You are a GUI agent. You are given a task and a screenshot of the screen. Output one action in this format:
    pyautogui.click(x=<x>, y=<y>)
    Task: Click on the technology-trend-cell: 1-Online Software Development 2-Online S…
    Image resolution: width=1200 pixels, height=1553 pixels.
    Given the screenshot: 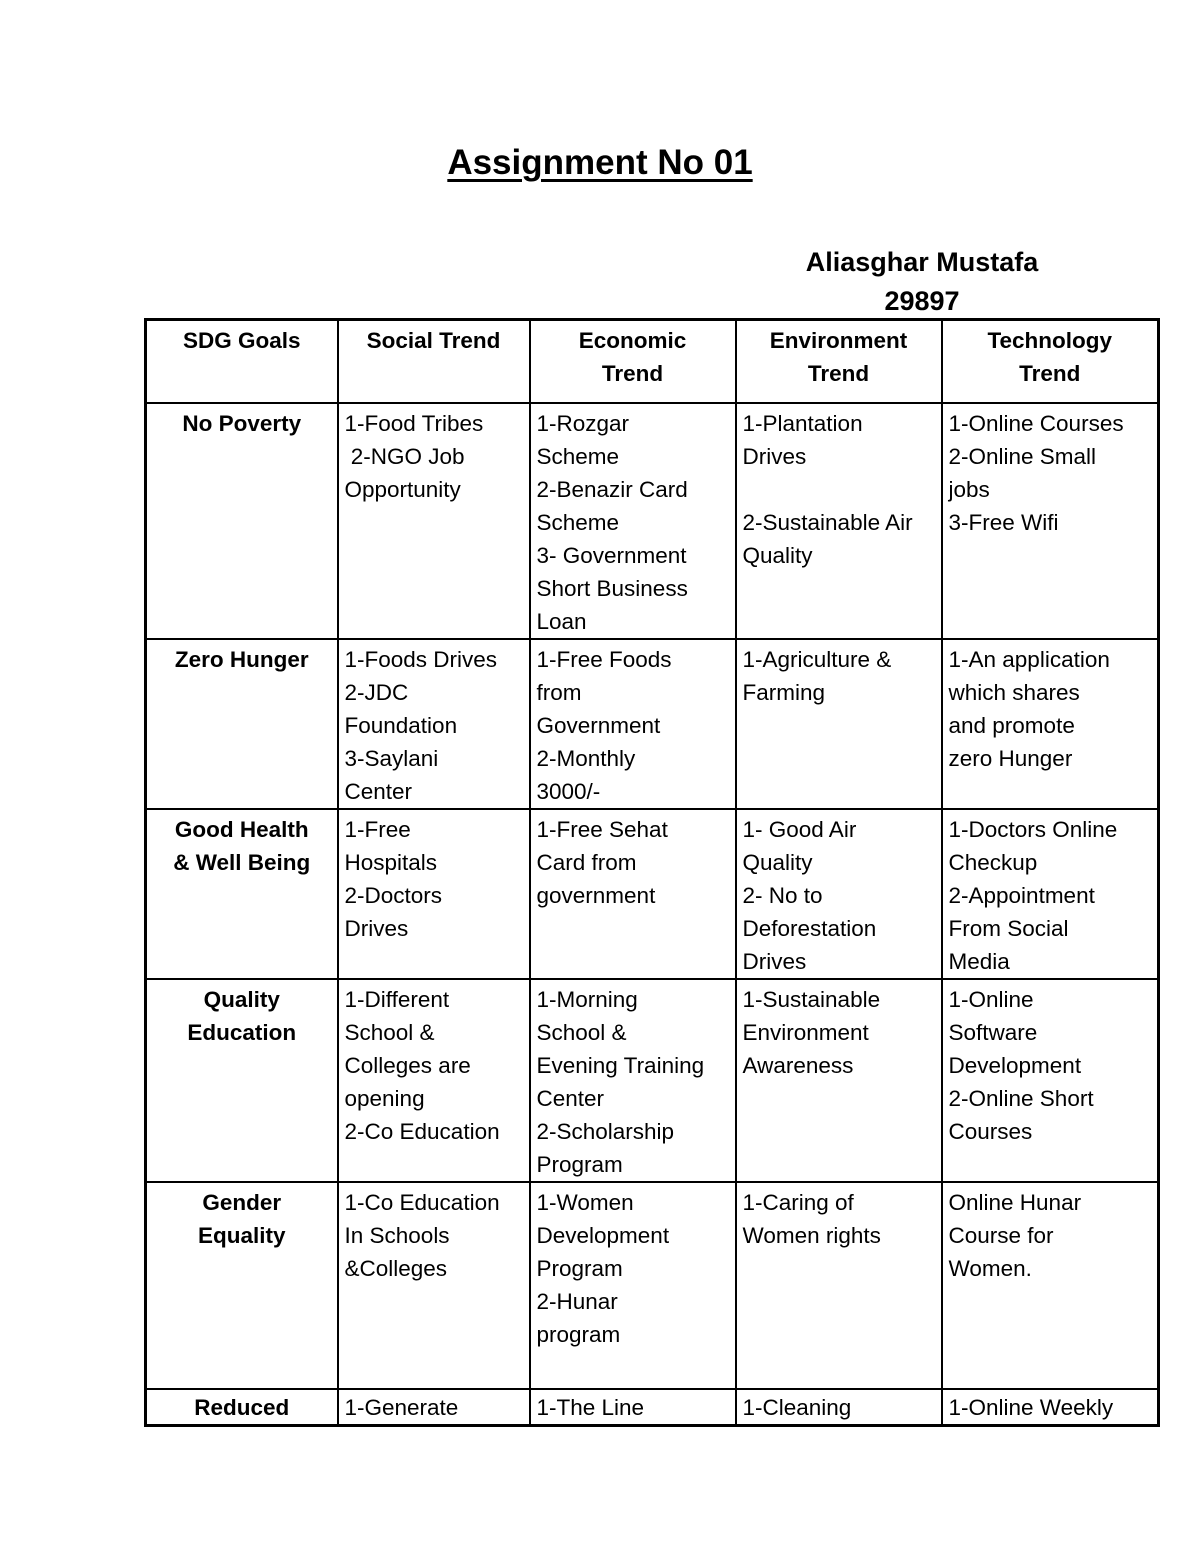 What is the action you would take?
    pyautogui.click(x=1050, y=1080)
    